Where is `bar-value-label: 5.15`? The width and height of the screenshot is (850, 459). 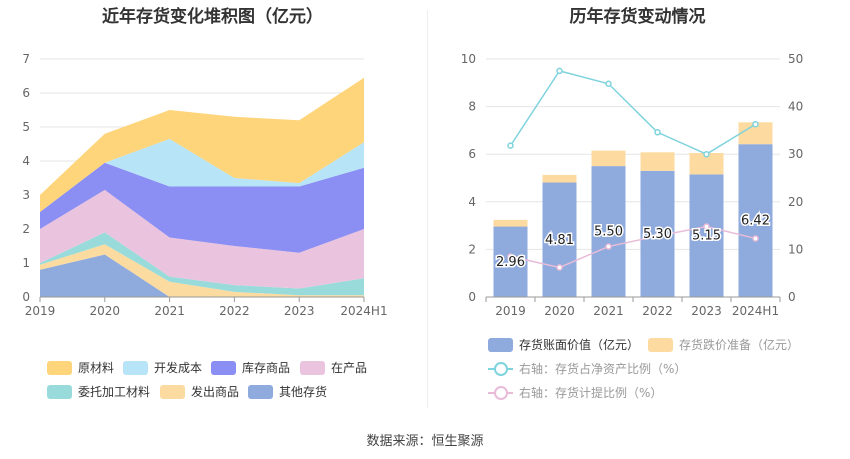 bar-value-label: 5.15 is located at coordinates (706, 236).